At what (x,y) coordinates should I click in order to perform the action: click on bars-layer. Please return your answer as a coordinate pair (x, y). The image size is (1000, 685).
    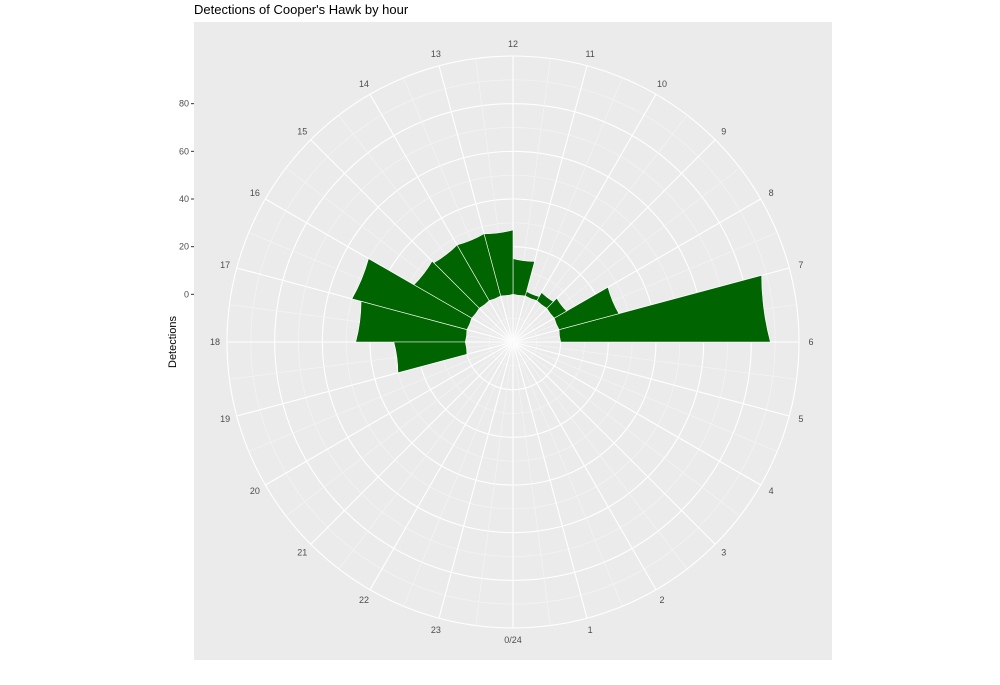
    Looking at the image, I should click on (561, 301).